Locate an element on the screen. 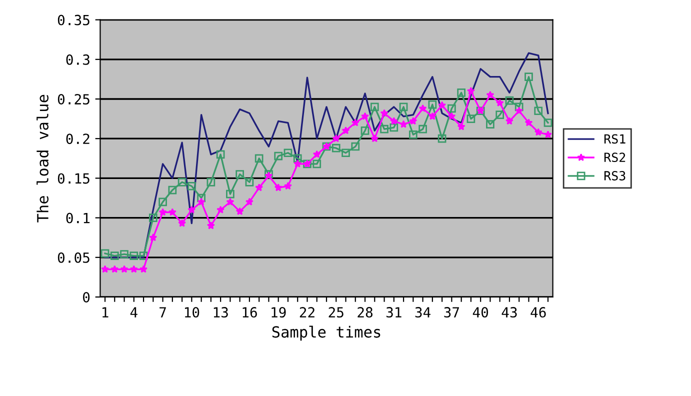 The height and width of the screenshot is (396, 691). x-tick-label: 46 is located at coordinates (538, 312).